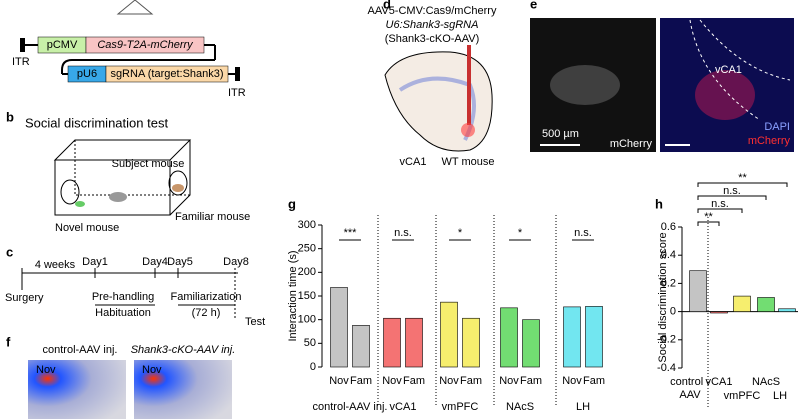 This screenshot has width=800, height=419. What do you see at coordinates (460, 407) in the screenshot?
I see `group-label: vmPFC` at bounding box center [460, 407].